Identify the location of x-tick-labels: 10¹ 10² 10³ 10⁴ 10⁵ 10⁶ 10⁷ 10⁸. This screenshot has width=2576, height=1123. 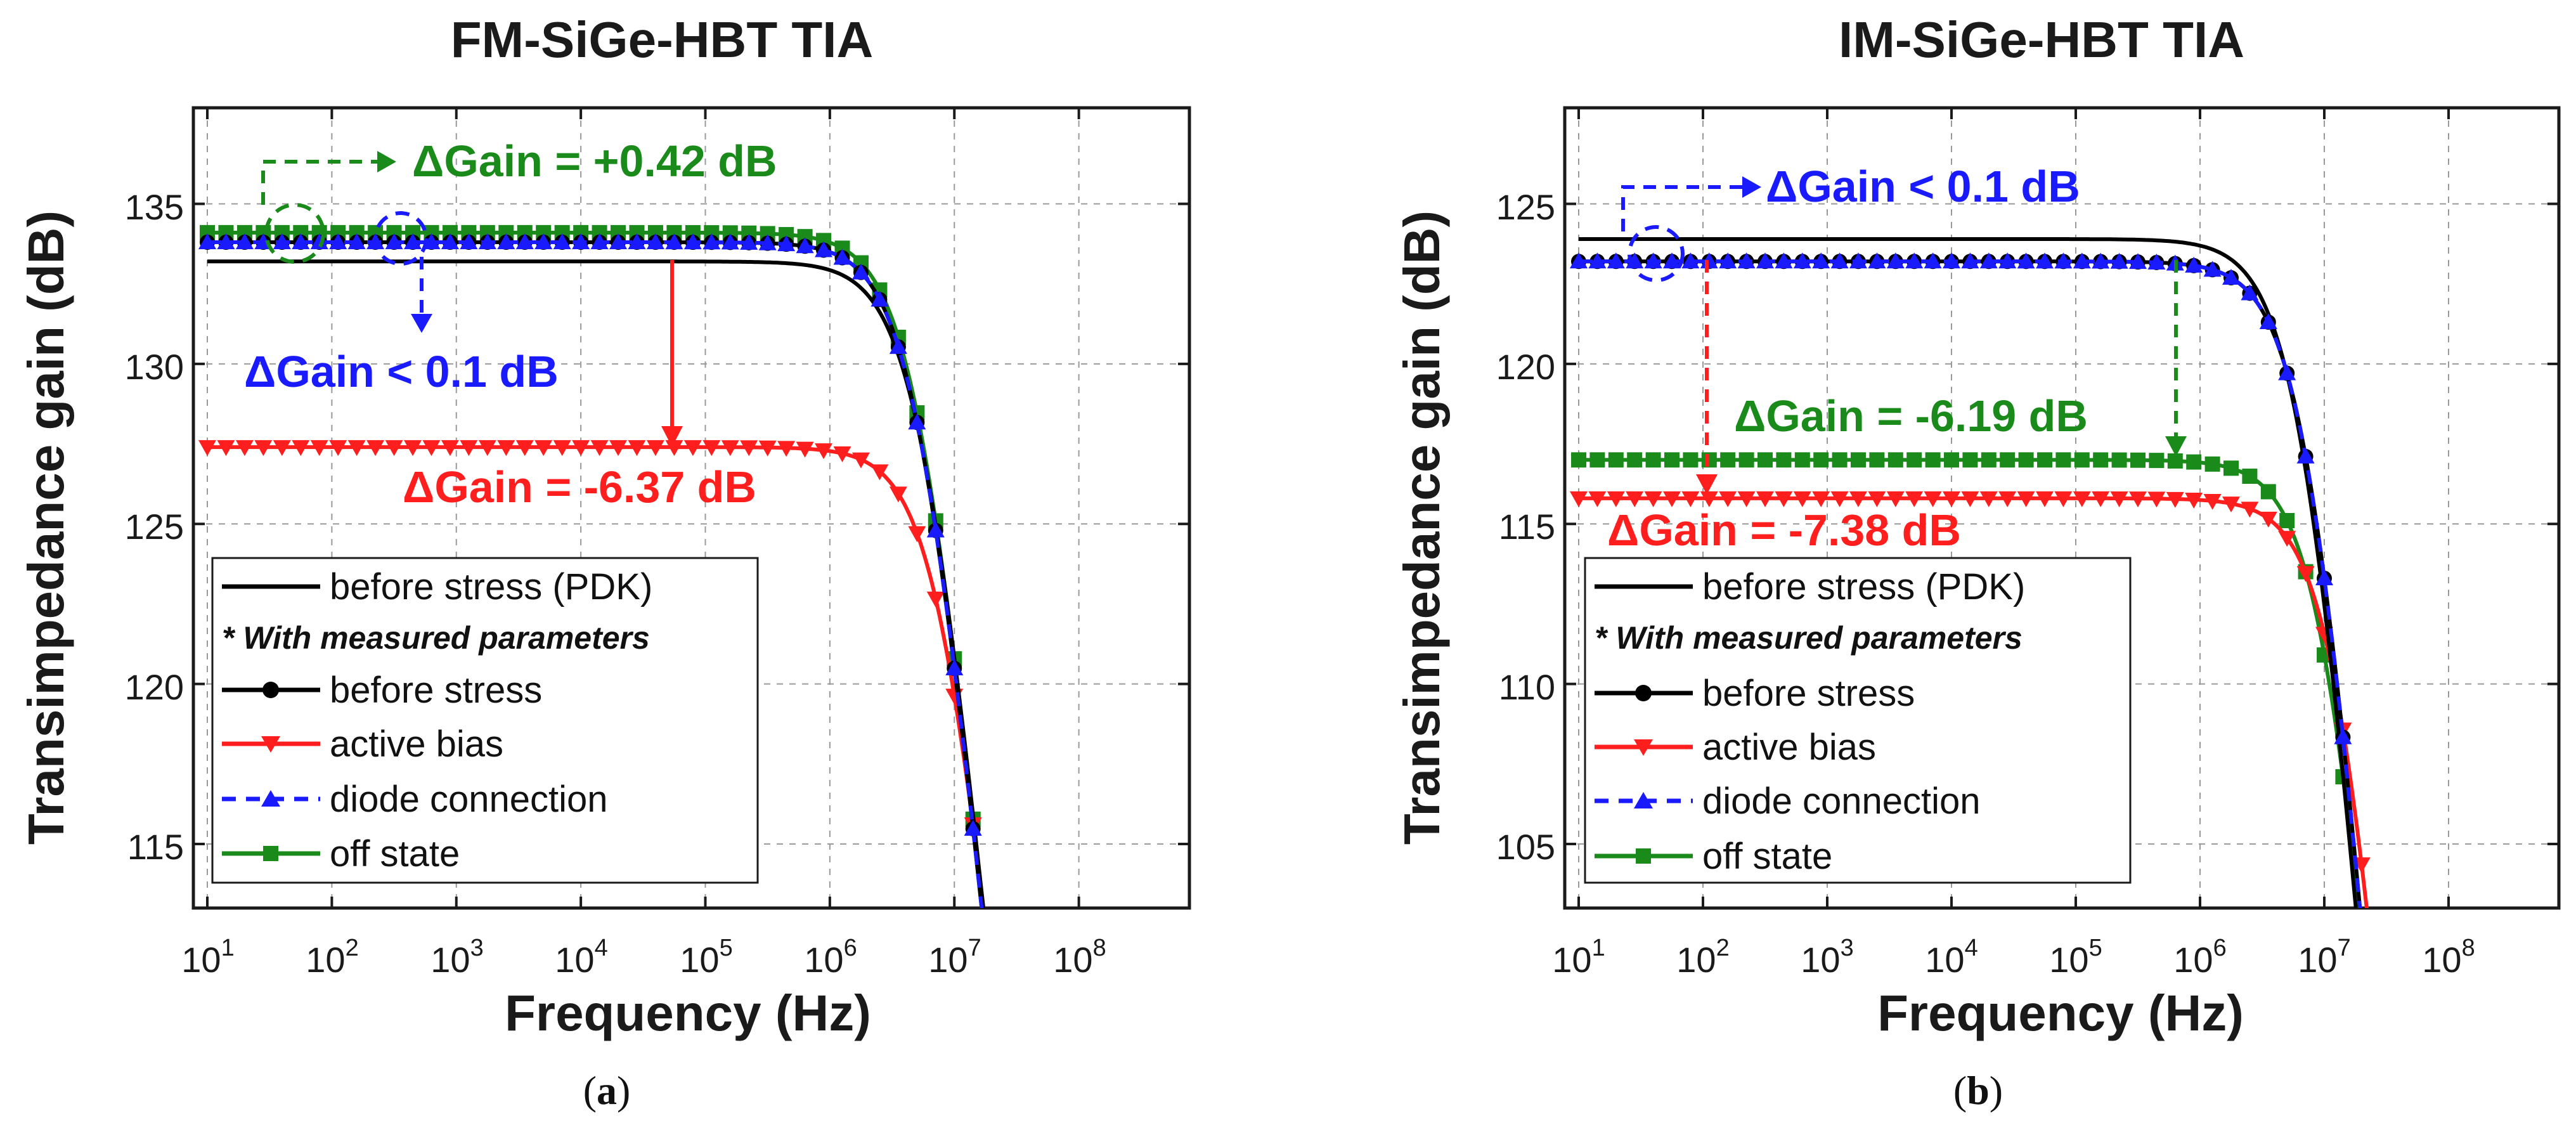
(643, 957).